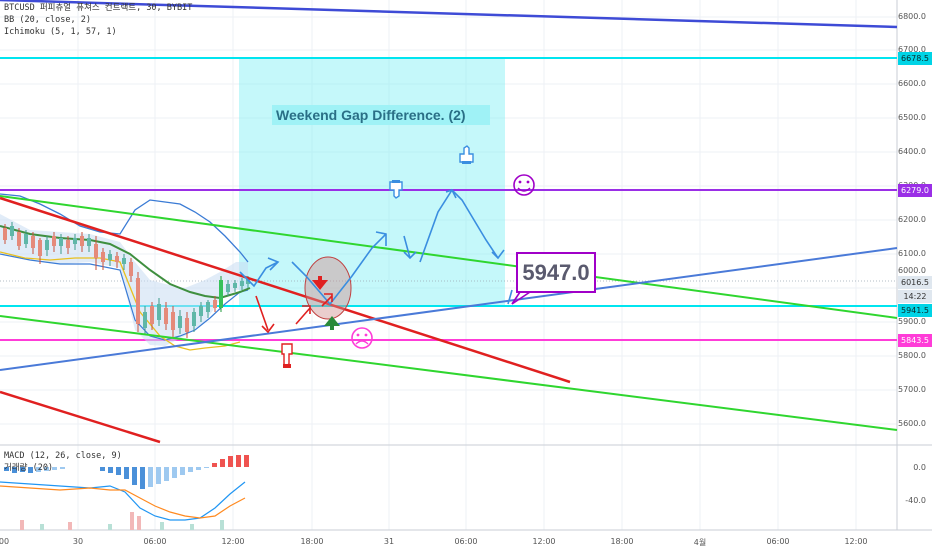  I want to click on weekend-gap-label: Weekend Gap Difference. (2), so click(381, 115).